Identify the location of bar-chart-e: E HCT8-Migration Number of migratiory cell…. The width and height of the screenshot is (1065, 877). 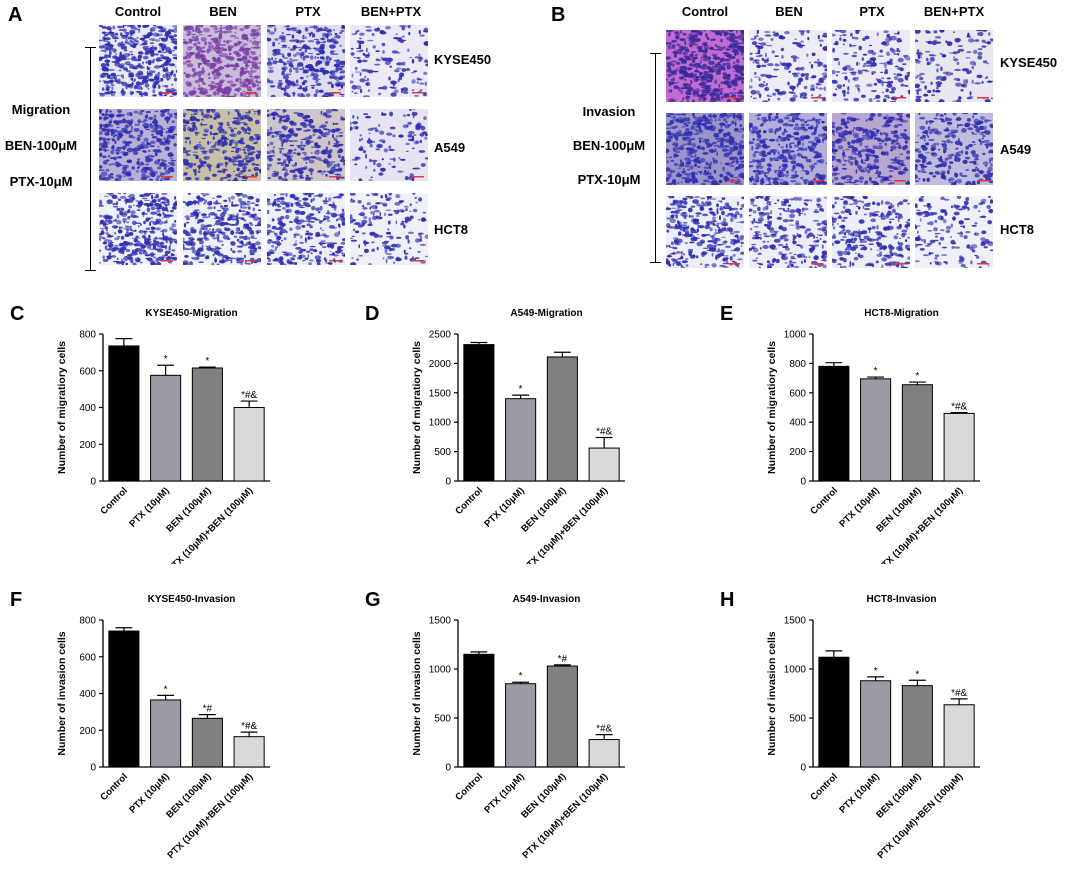
(887, 432).